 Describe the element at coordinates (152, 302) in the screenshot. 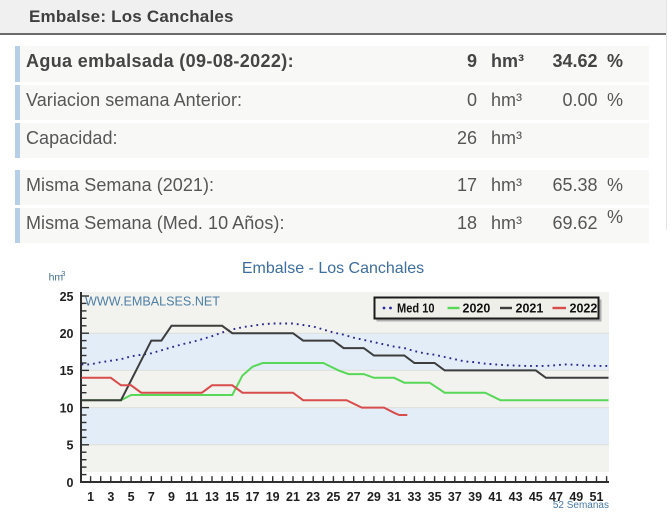

I see `svg-text: WWW.EMBALSES.NET` at that location.